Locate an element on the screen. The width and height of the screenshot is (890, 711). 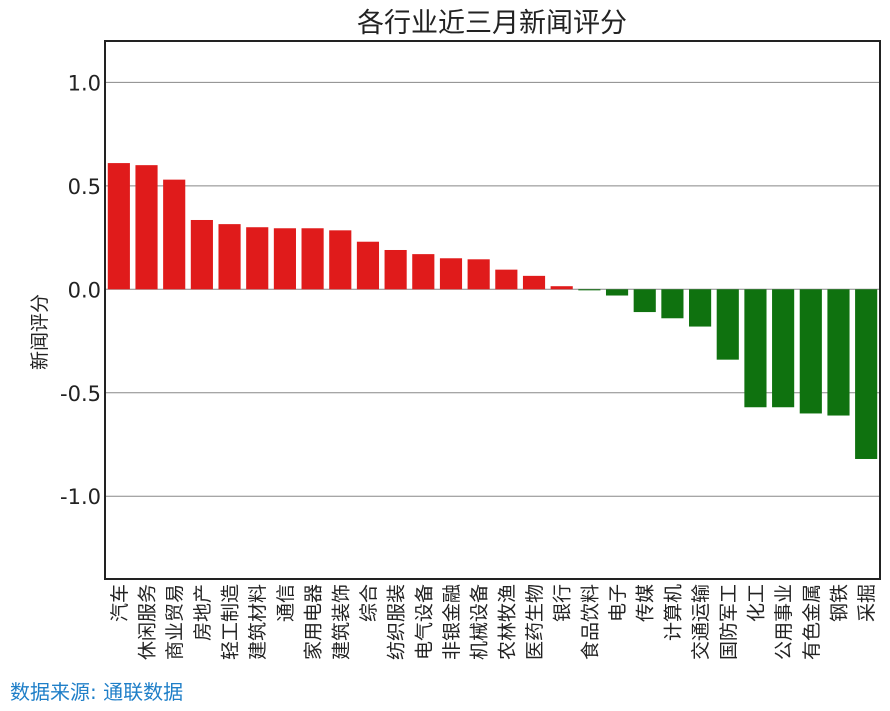
x-tick-label: 综合 is located at coordinates (369, 603).